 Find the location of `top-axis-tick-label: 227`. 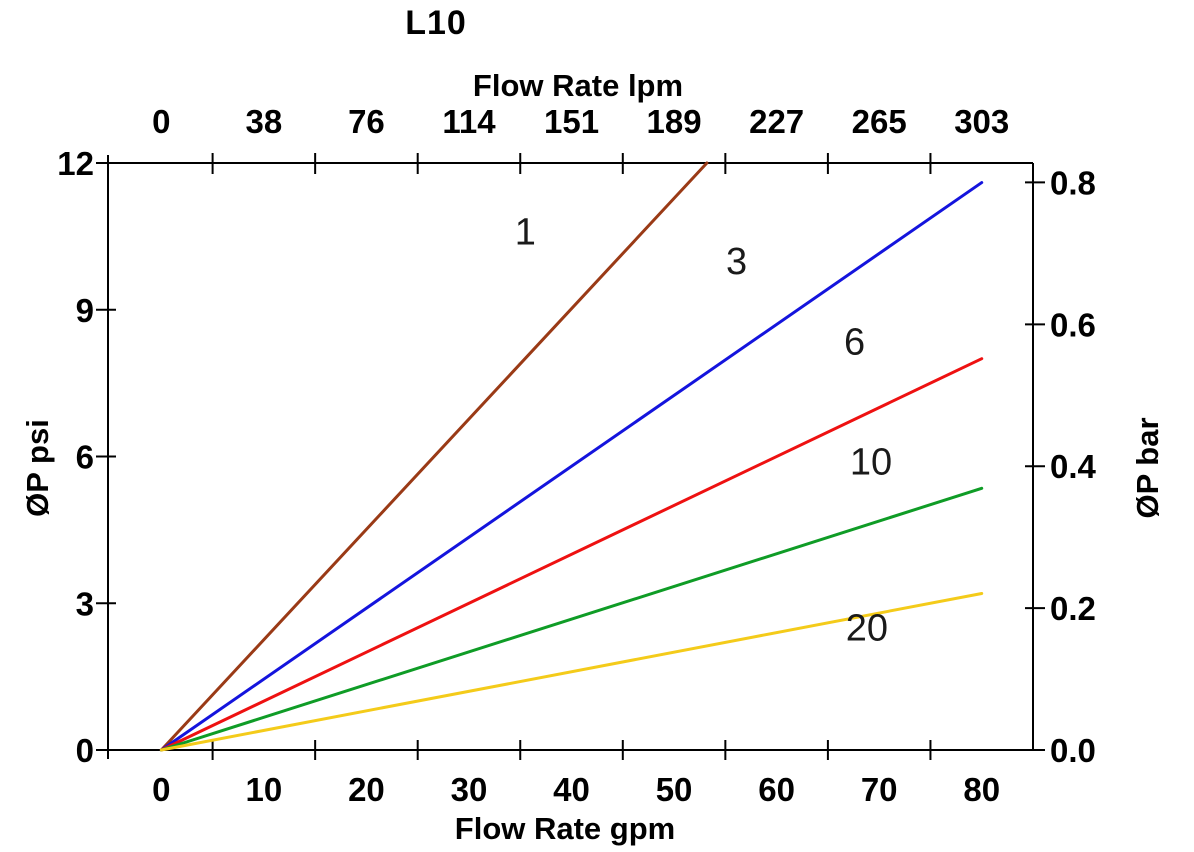

top-axis-tick-label: 227 is located at coordinates (776, 121).